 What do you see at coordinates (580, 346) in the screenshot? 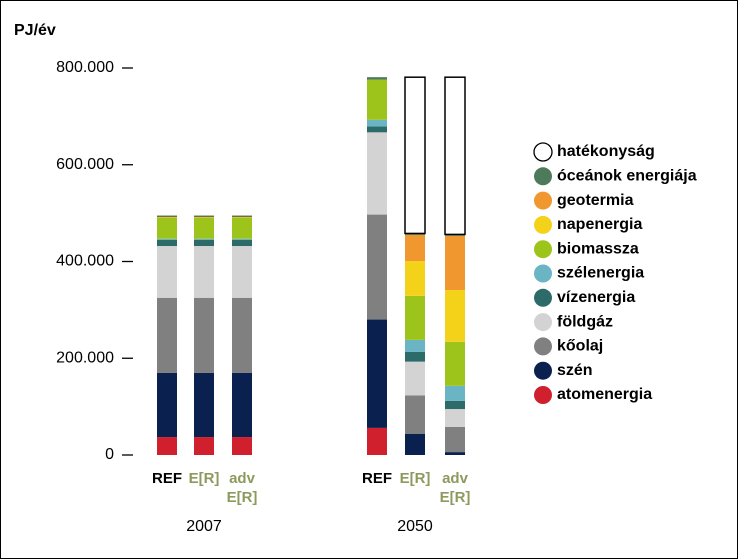
I see `legend-label: kőolaj` at bounding box center [580, 346].